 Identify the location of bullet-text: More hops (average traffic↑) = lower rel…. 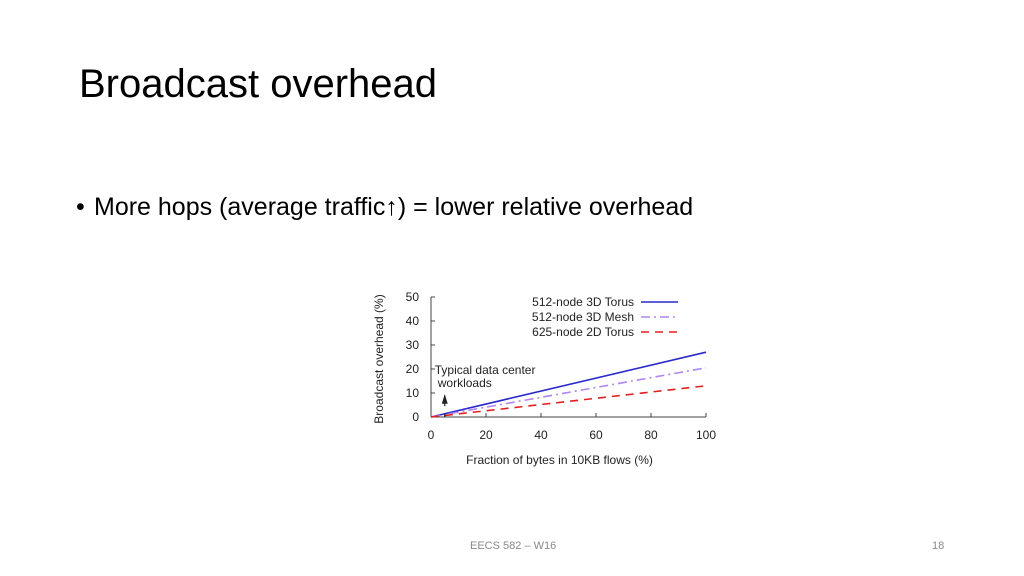
(394, 207).